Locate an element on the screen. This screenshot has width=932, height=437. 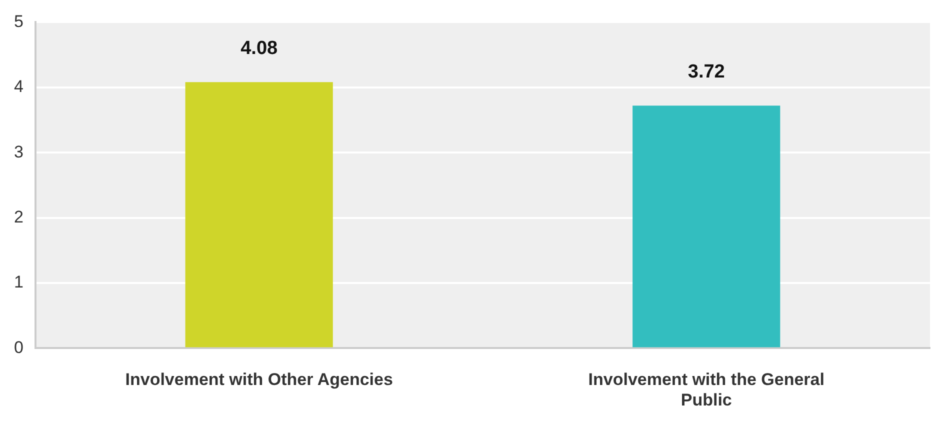
y-tick-label: 5 is located at coordinates (19, 21).